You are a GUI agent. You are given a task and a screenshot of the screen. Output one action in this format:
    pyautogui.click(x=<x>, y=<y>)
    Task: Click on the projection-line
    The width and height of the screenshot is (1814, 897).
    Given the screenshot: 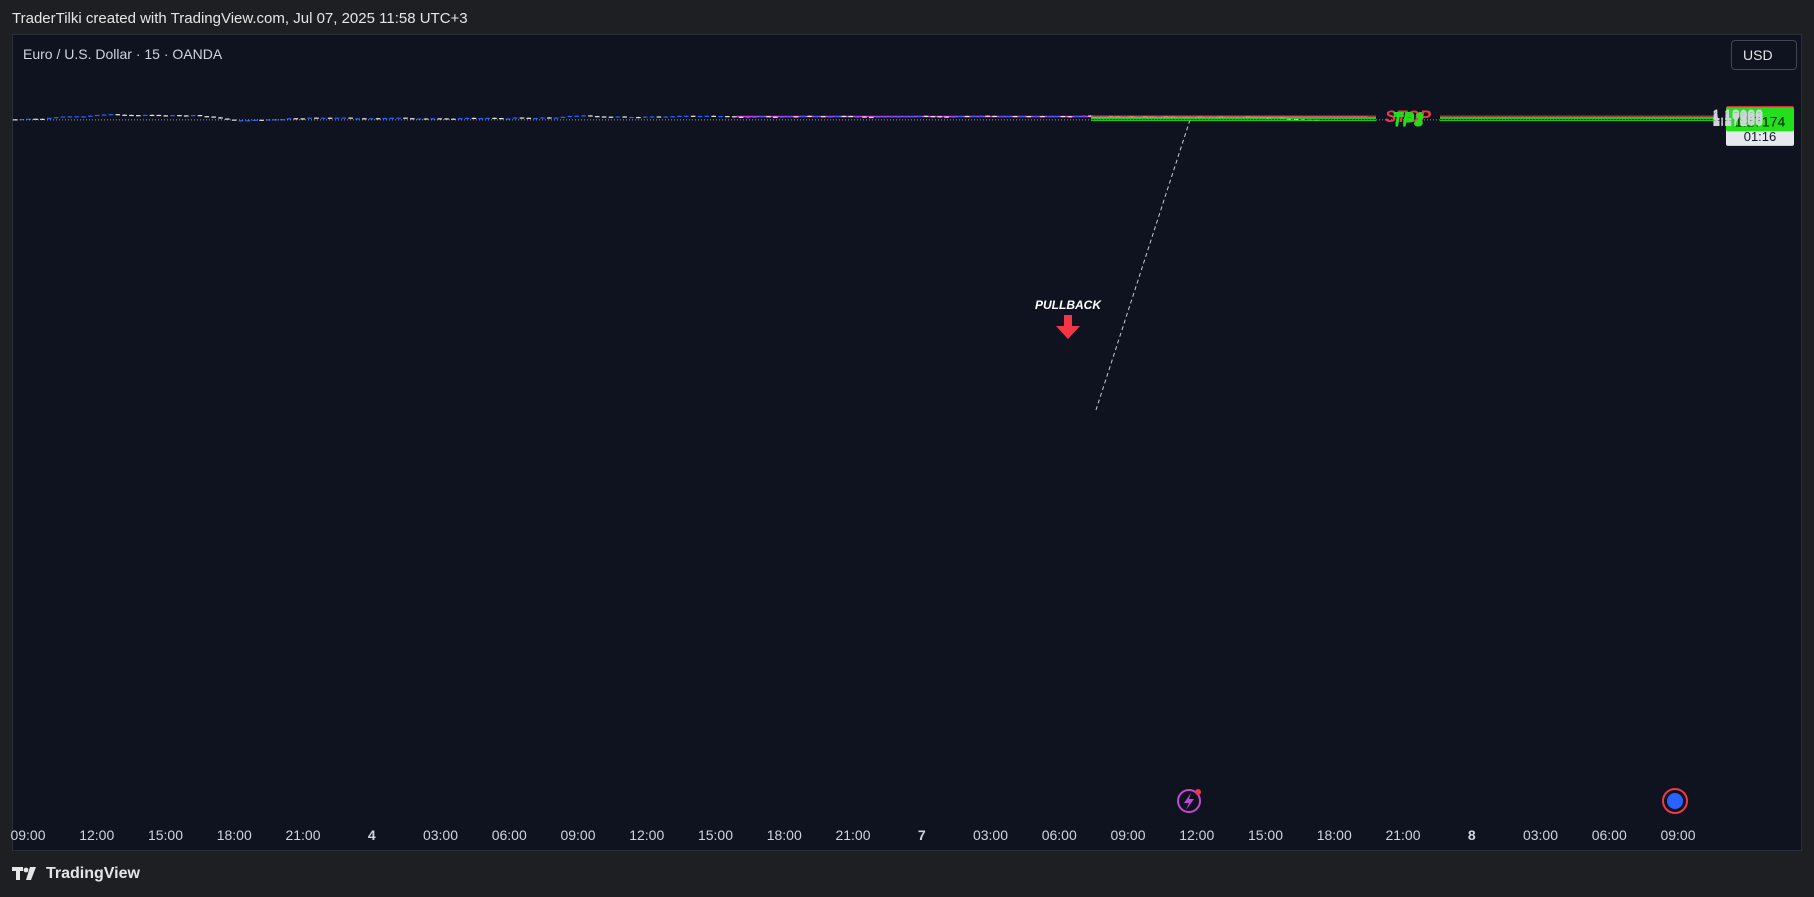 What is the action you would take?
    pyautogui.click(x=1143, y=265)
    